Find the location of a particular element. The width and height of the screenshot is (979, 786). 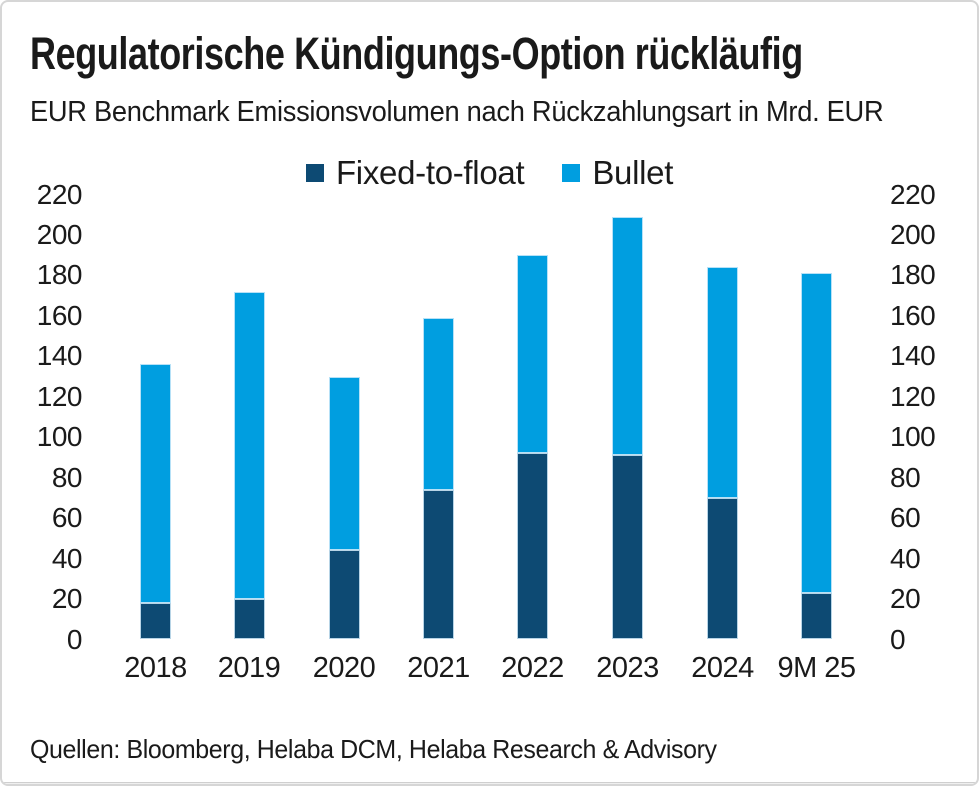

legend-item-fixed-to-float: Fixed-to-float is located at coordinates (415, 173).